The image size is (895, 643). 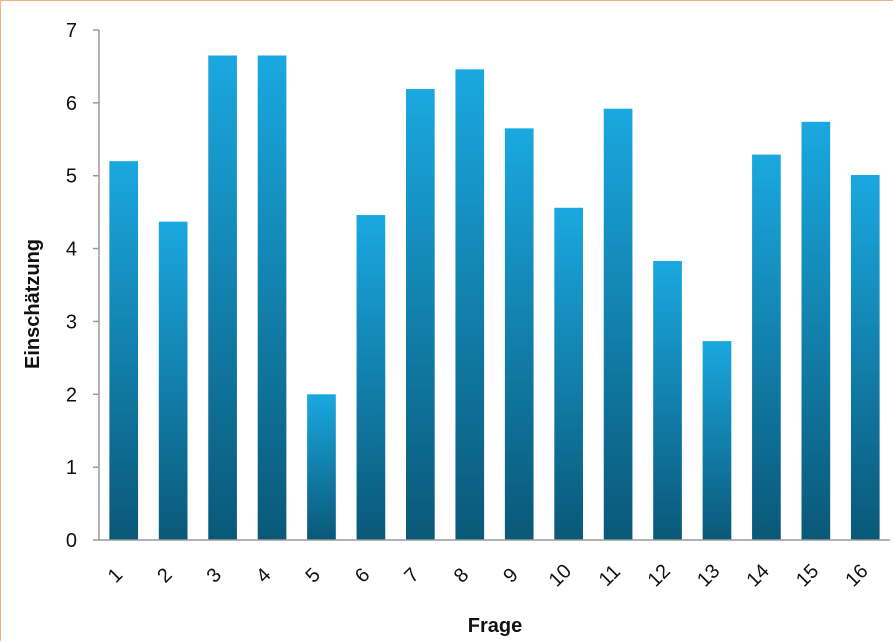 I want to click on y-tick-label: 3, so click(x=71, y=322).